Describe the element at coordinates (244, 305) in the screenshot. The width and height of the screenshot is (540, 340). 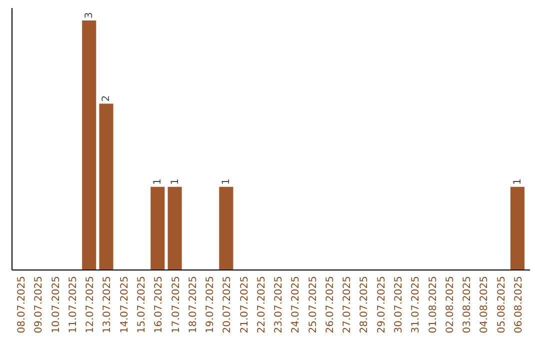
I see `x-tick-label: 21.07.2025` at that location.